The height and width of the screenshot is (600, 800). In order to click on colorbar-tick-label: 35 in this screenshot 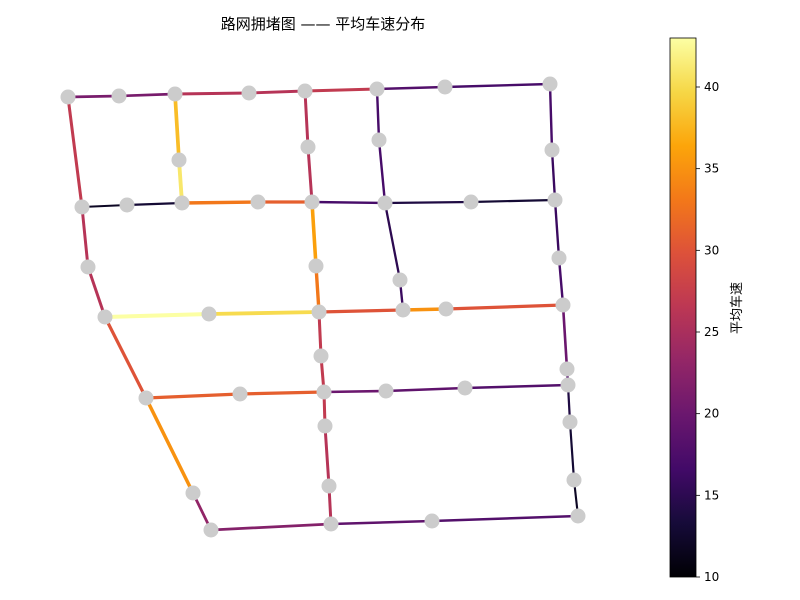, I will do `click(711, 169)`.